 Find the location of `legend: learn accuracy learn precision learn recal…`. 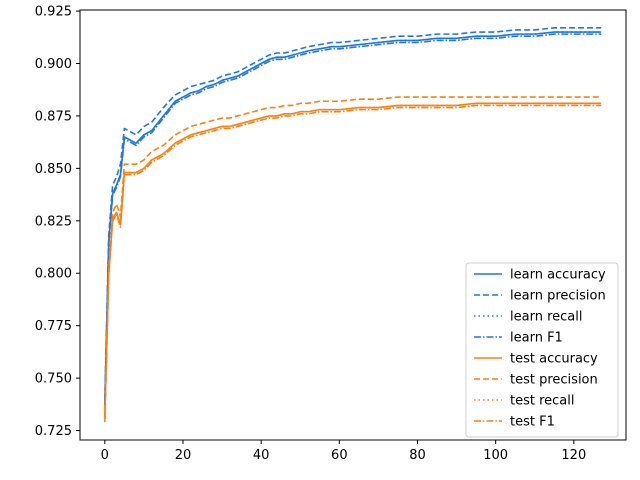

legend: learn accuracy learn precision learn recal… is located at coordinates (542, 350).